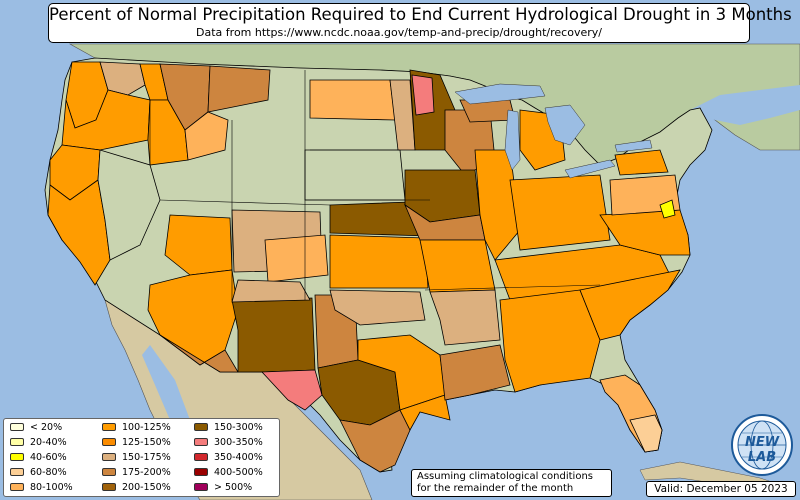 The image size is (800, 500). What do you see at coordinates (146, 442) in the screenshot?
I see `legend-label: 125-150%` at bounding box center [146, 442].